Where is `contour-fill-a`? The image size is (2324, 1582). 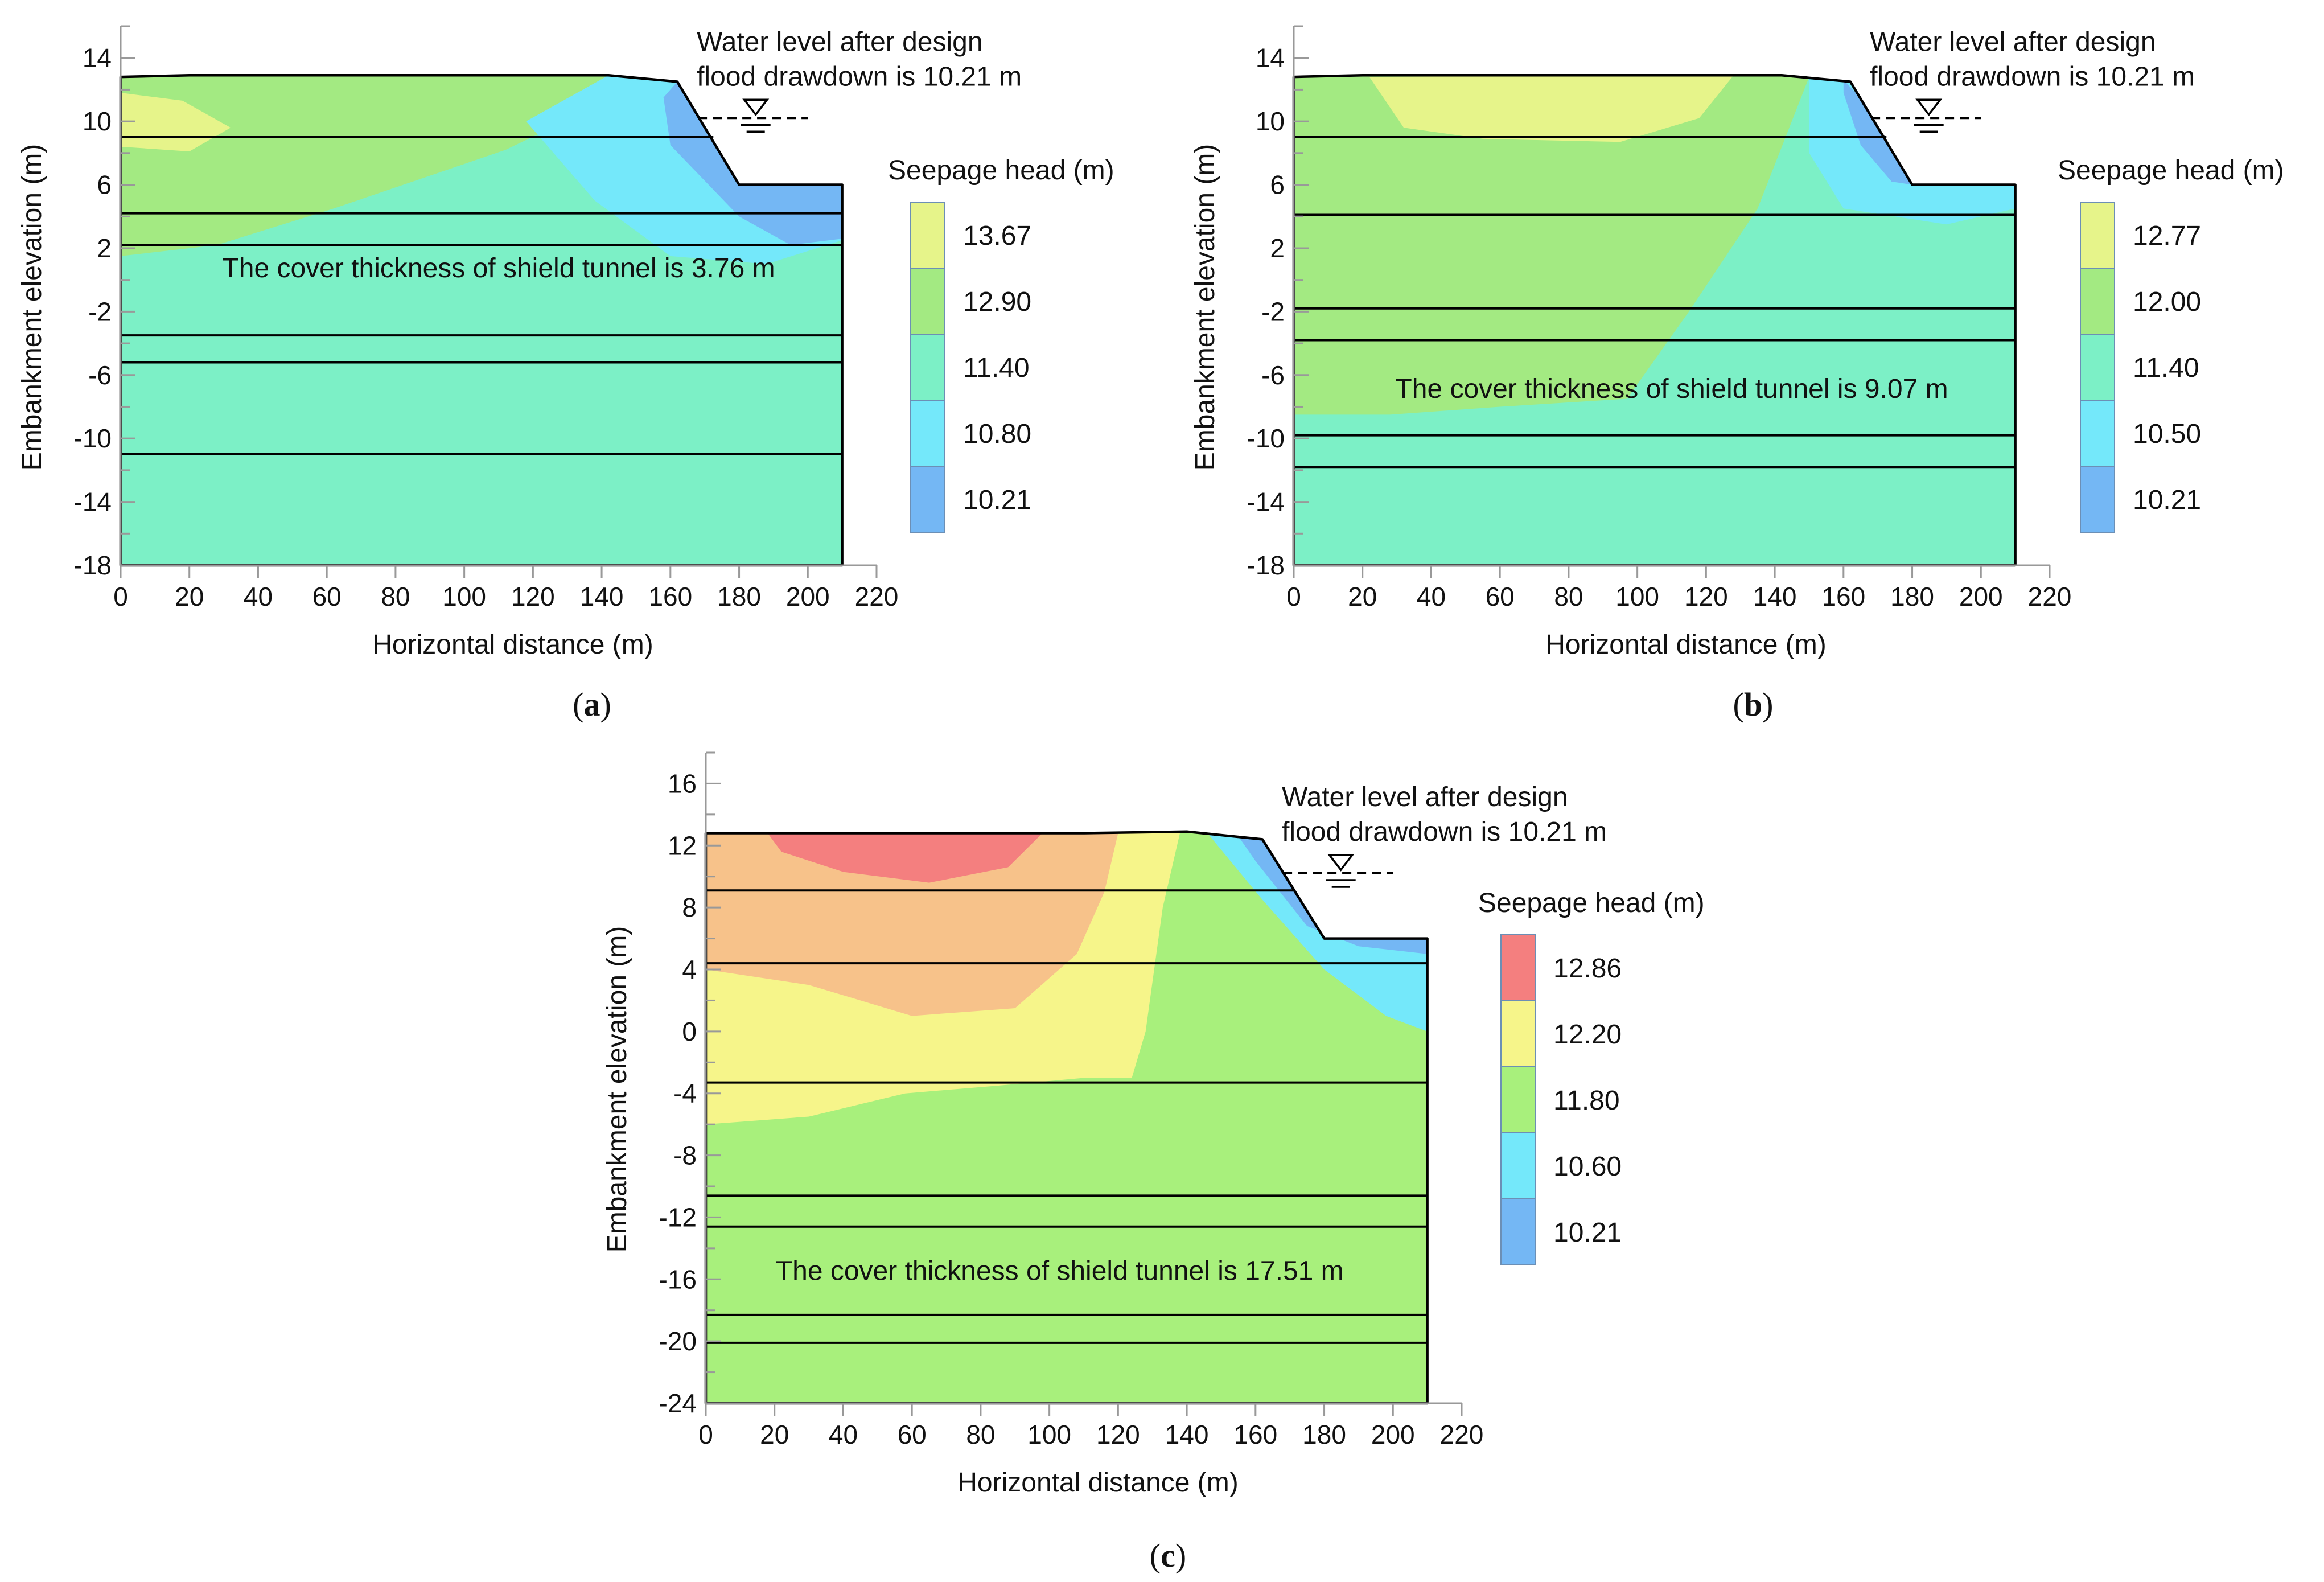 contour-fill-a is located at coordinates (481, 320).